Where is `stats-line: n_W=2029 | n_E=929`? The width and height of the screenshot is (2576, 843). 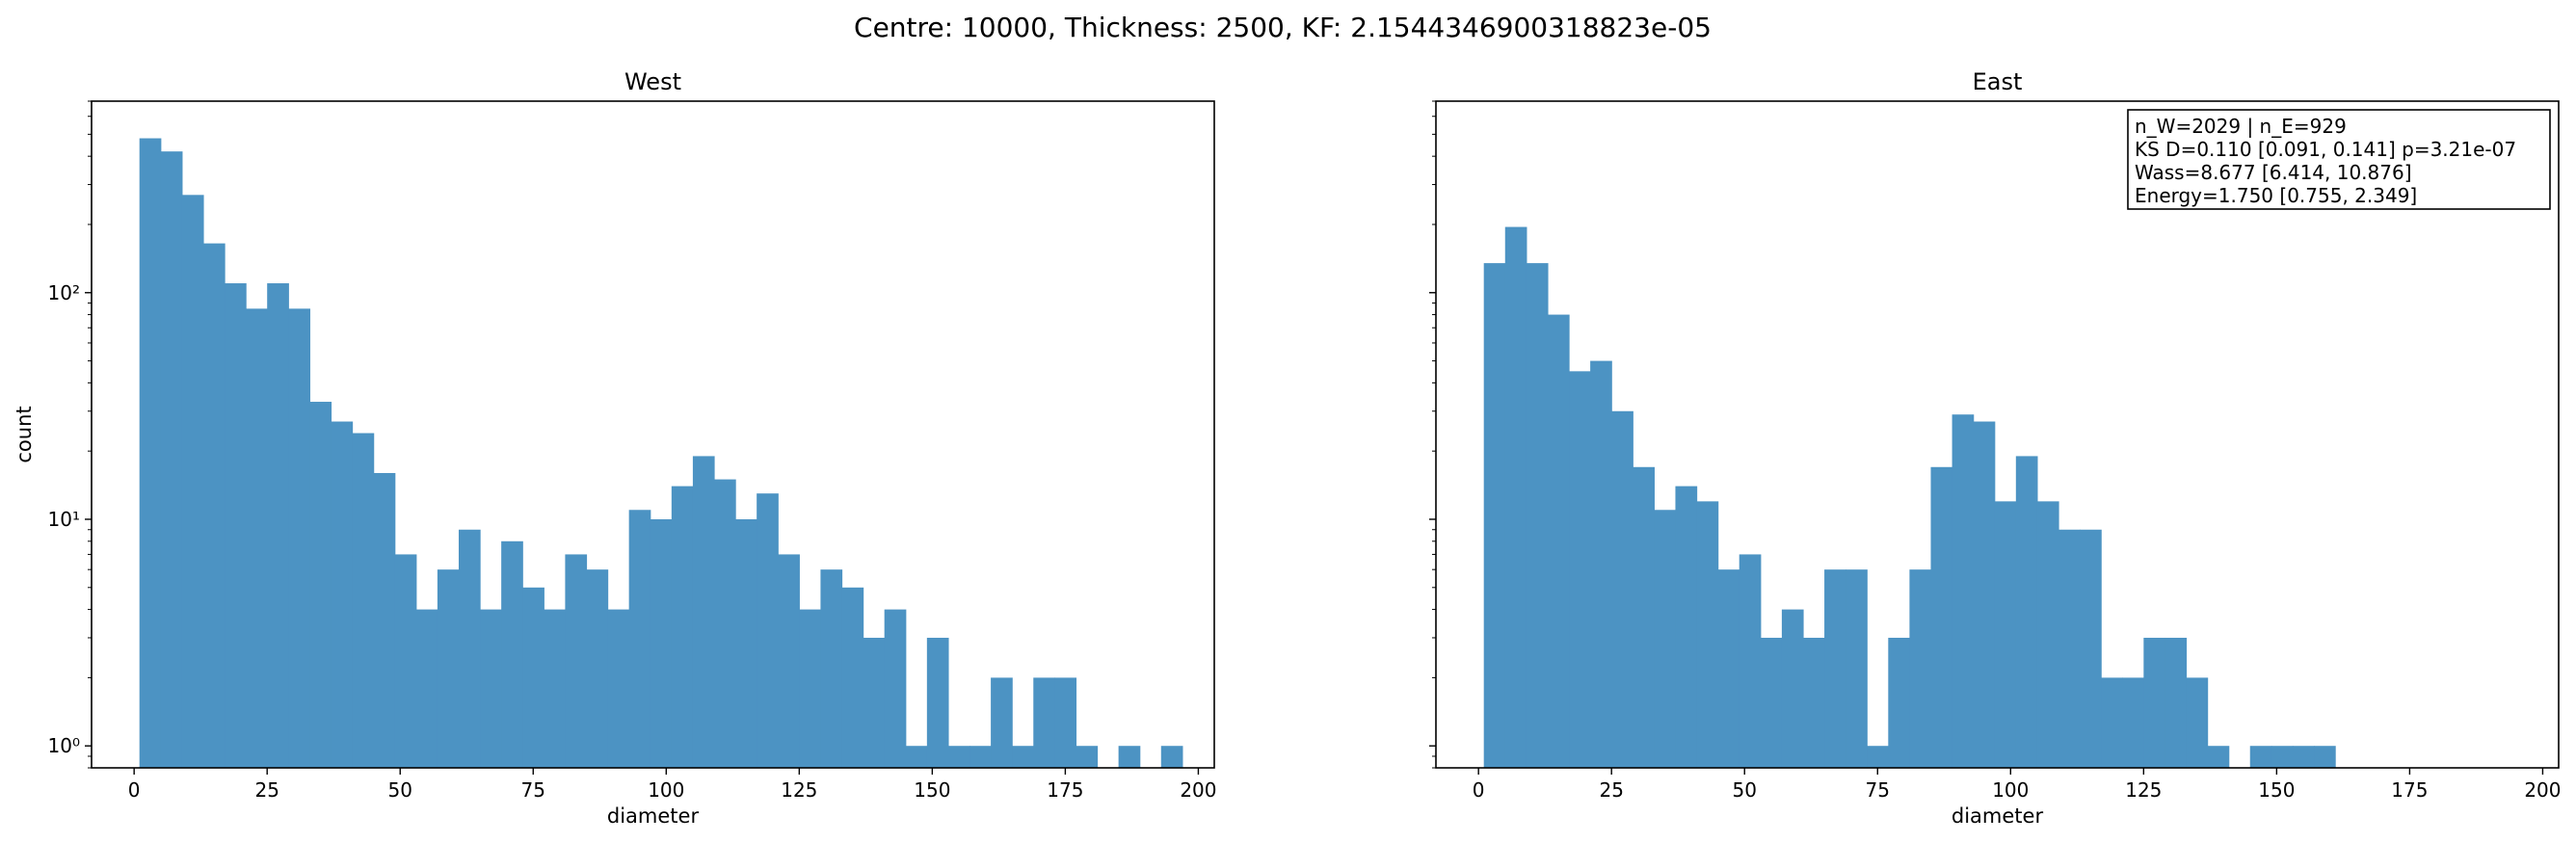 stats-line: n_W=2029 | n_E=929 is located at coordinates (2241, 126).